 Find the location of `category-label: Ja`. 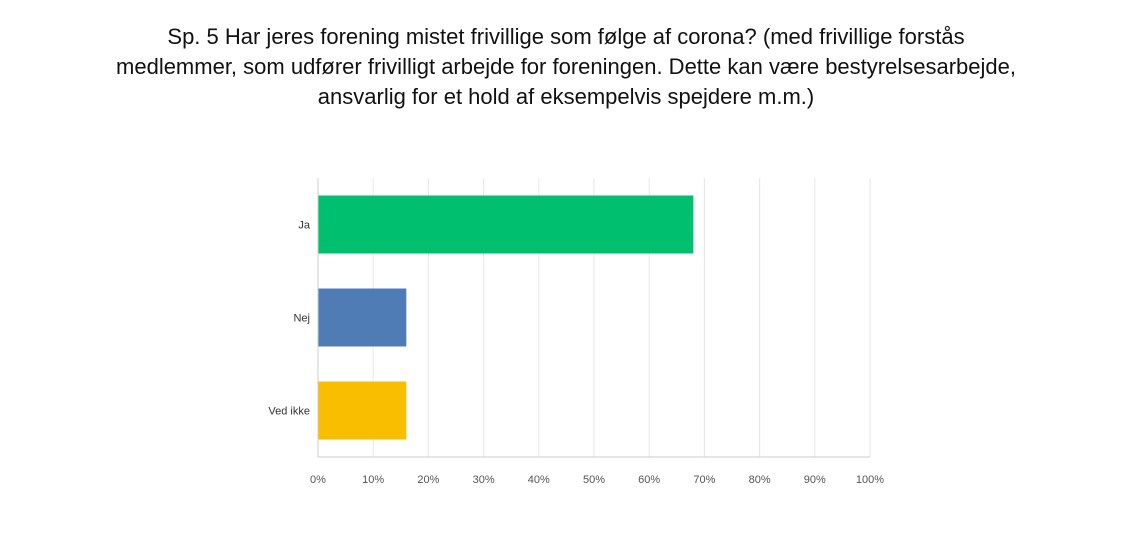

category-label: Ja is located at coordinates (304, 226).